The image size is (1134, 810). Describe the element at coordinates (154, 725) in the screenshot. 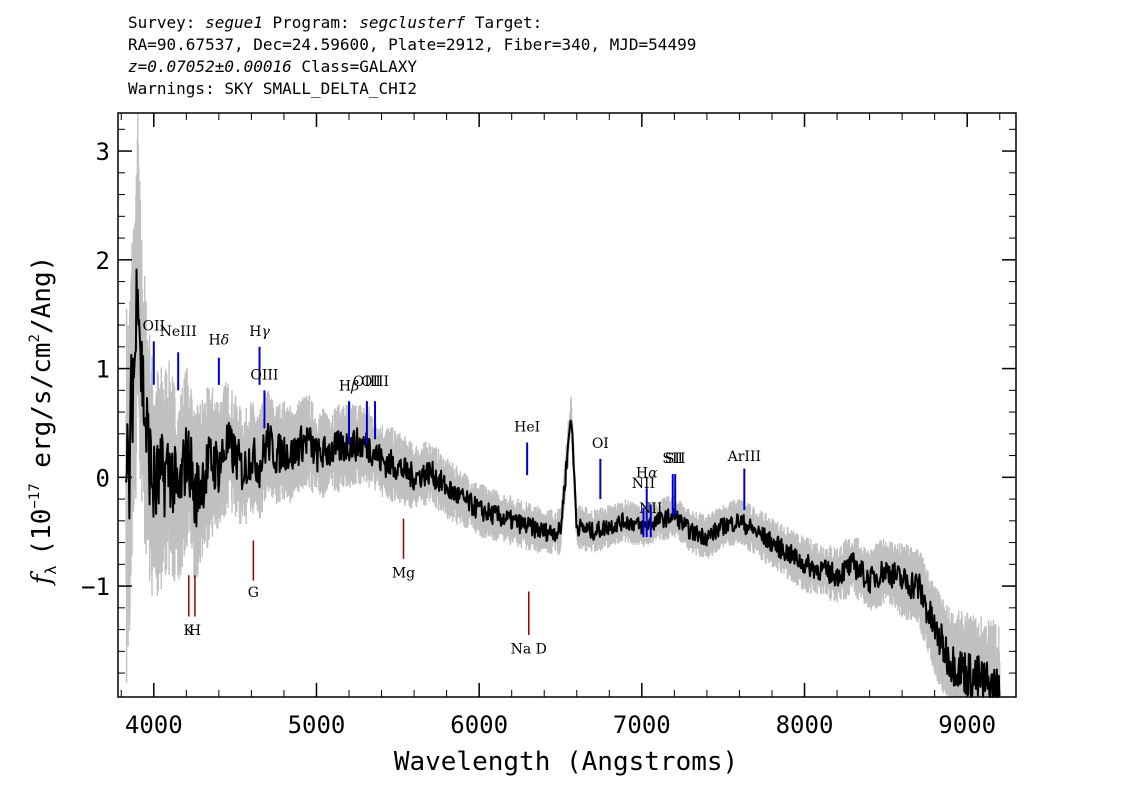

I see `x-tick-label: 4000` at that location.